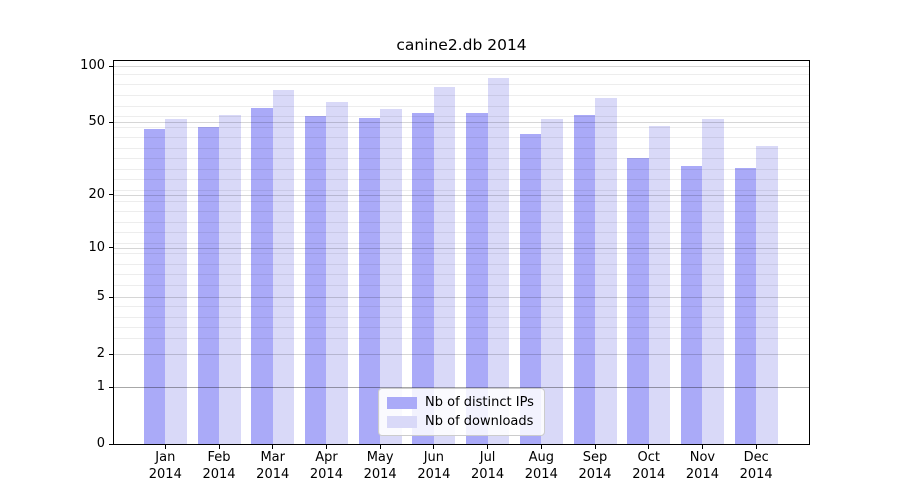 The width and height of the screenshot is (900, 500). Describe the element at coordinates (659, 284) in the screenshot. I see `bar-downloads-oct` at that location.